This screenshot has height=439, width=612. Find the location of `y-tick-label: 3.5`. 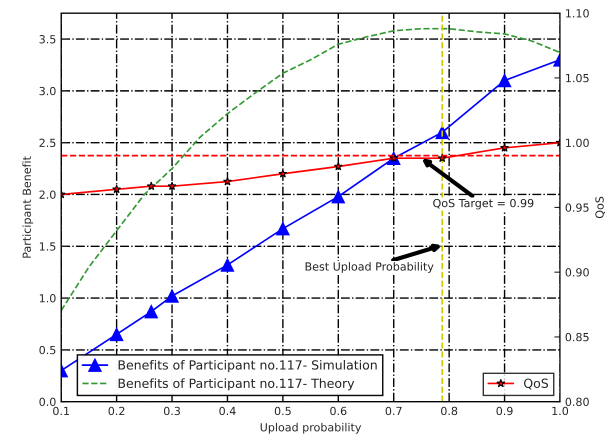

y-tick-label: 3.5 is located at coordinates (48, 39).